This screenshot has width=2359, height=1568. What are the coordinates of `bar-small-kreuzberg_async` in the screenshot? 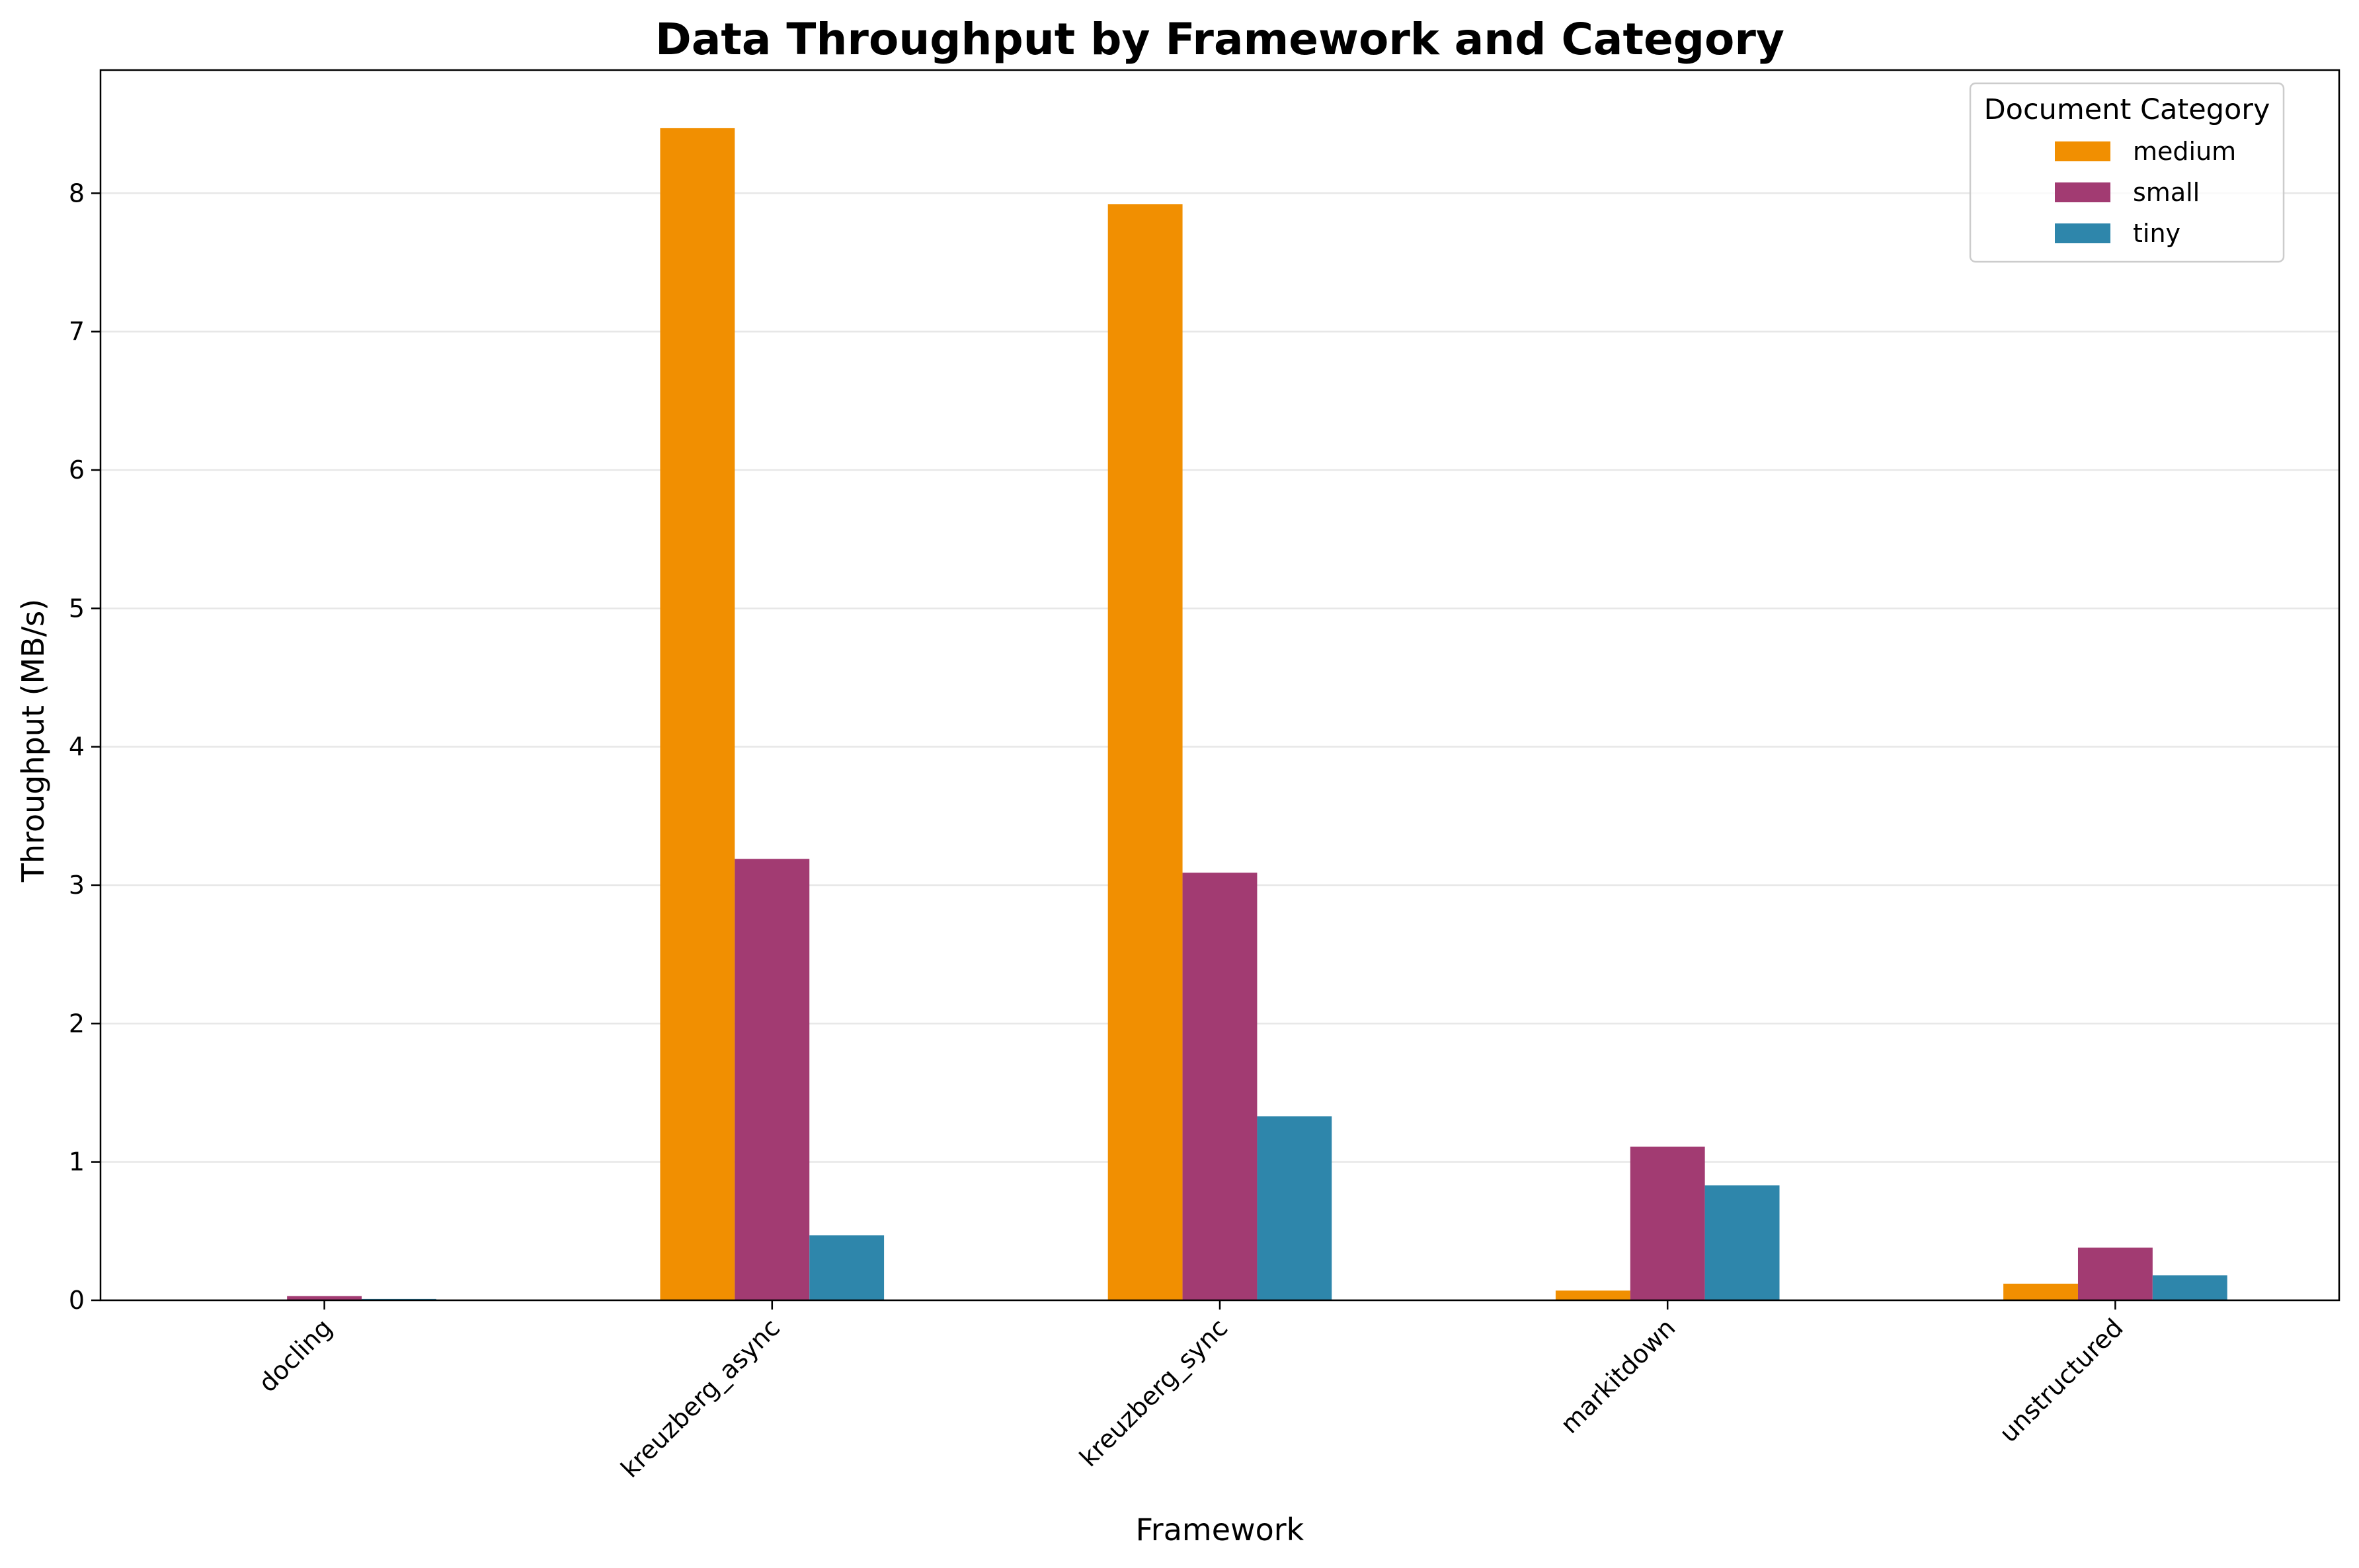 It's located at (772, 1079).